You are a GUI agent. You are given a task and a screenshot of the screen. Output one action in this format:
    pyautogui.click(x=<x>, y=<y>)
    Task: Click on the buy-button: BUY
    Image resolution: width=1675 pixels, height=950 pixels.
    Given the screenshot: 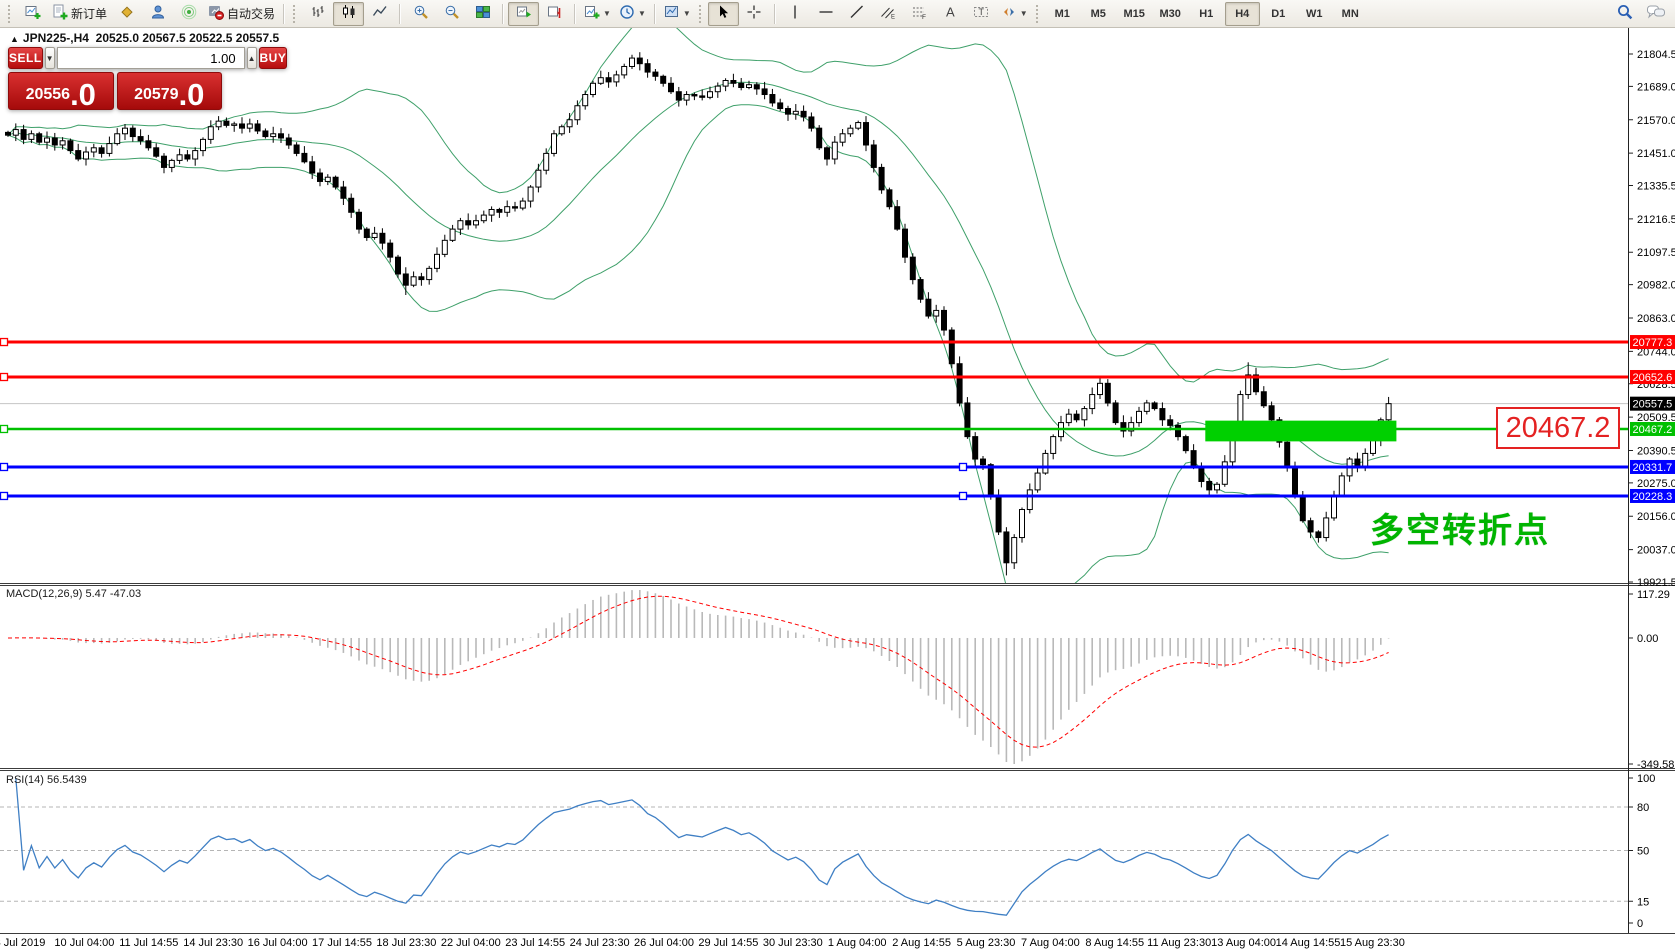 What is the action you would take?
    pyautogui.click(x=273, y=58)
    